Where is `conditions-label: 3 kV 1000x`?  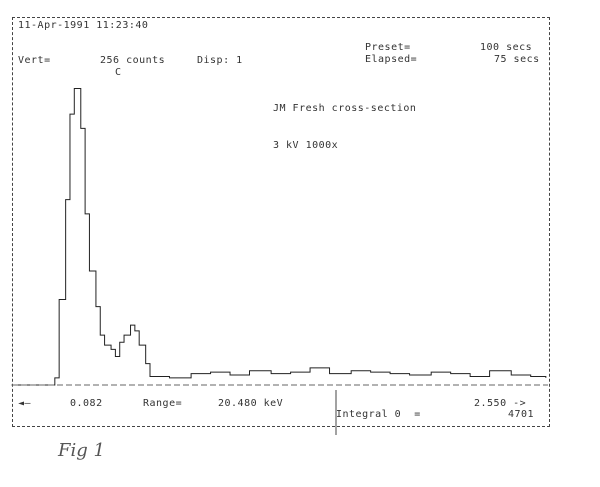
conditions-label: 3 kV 1000x is located at coordinates (306, 145).